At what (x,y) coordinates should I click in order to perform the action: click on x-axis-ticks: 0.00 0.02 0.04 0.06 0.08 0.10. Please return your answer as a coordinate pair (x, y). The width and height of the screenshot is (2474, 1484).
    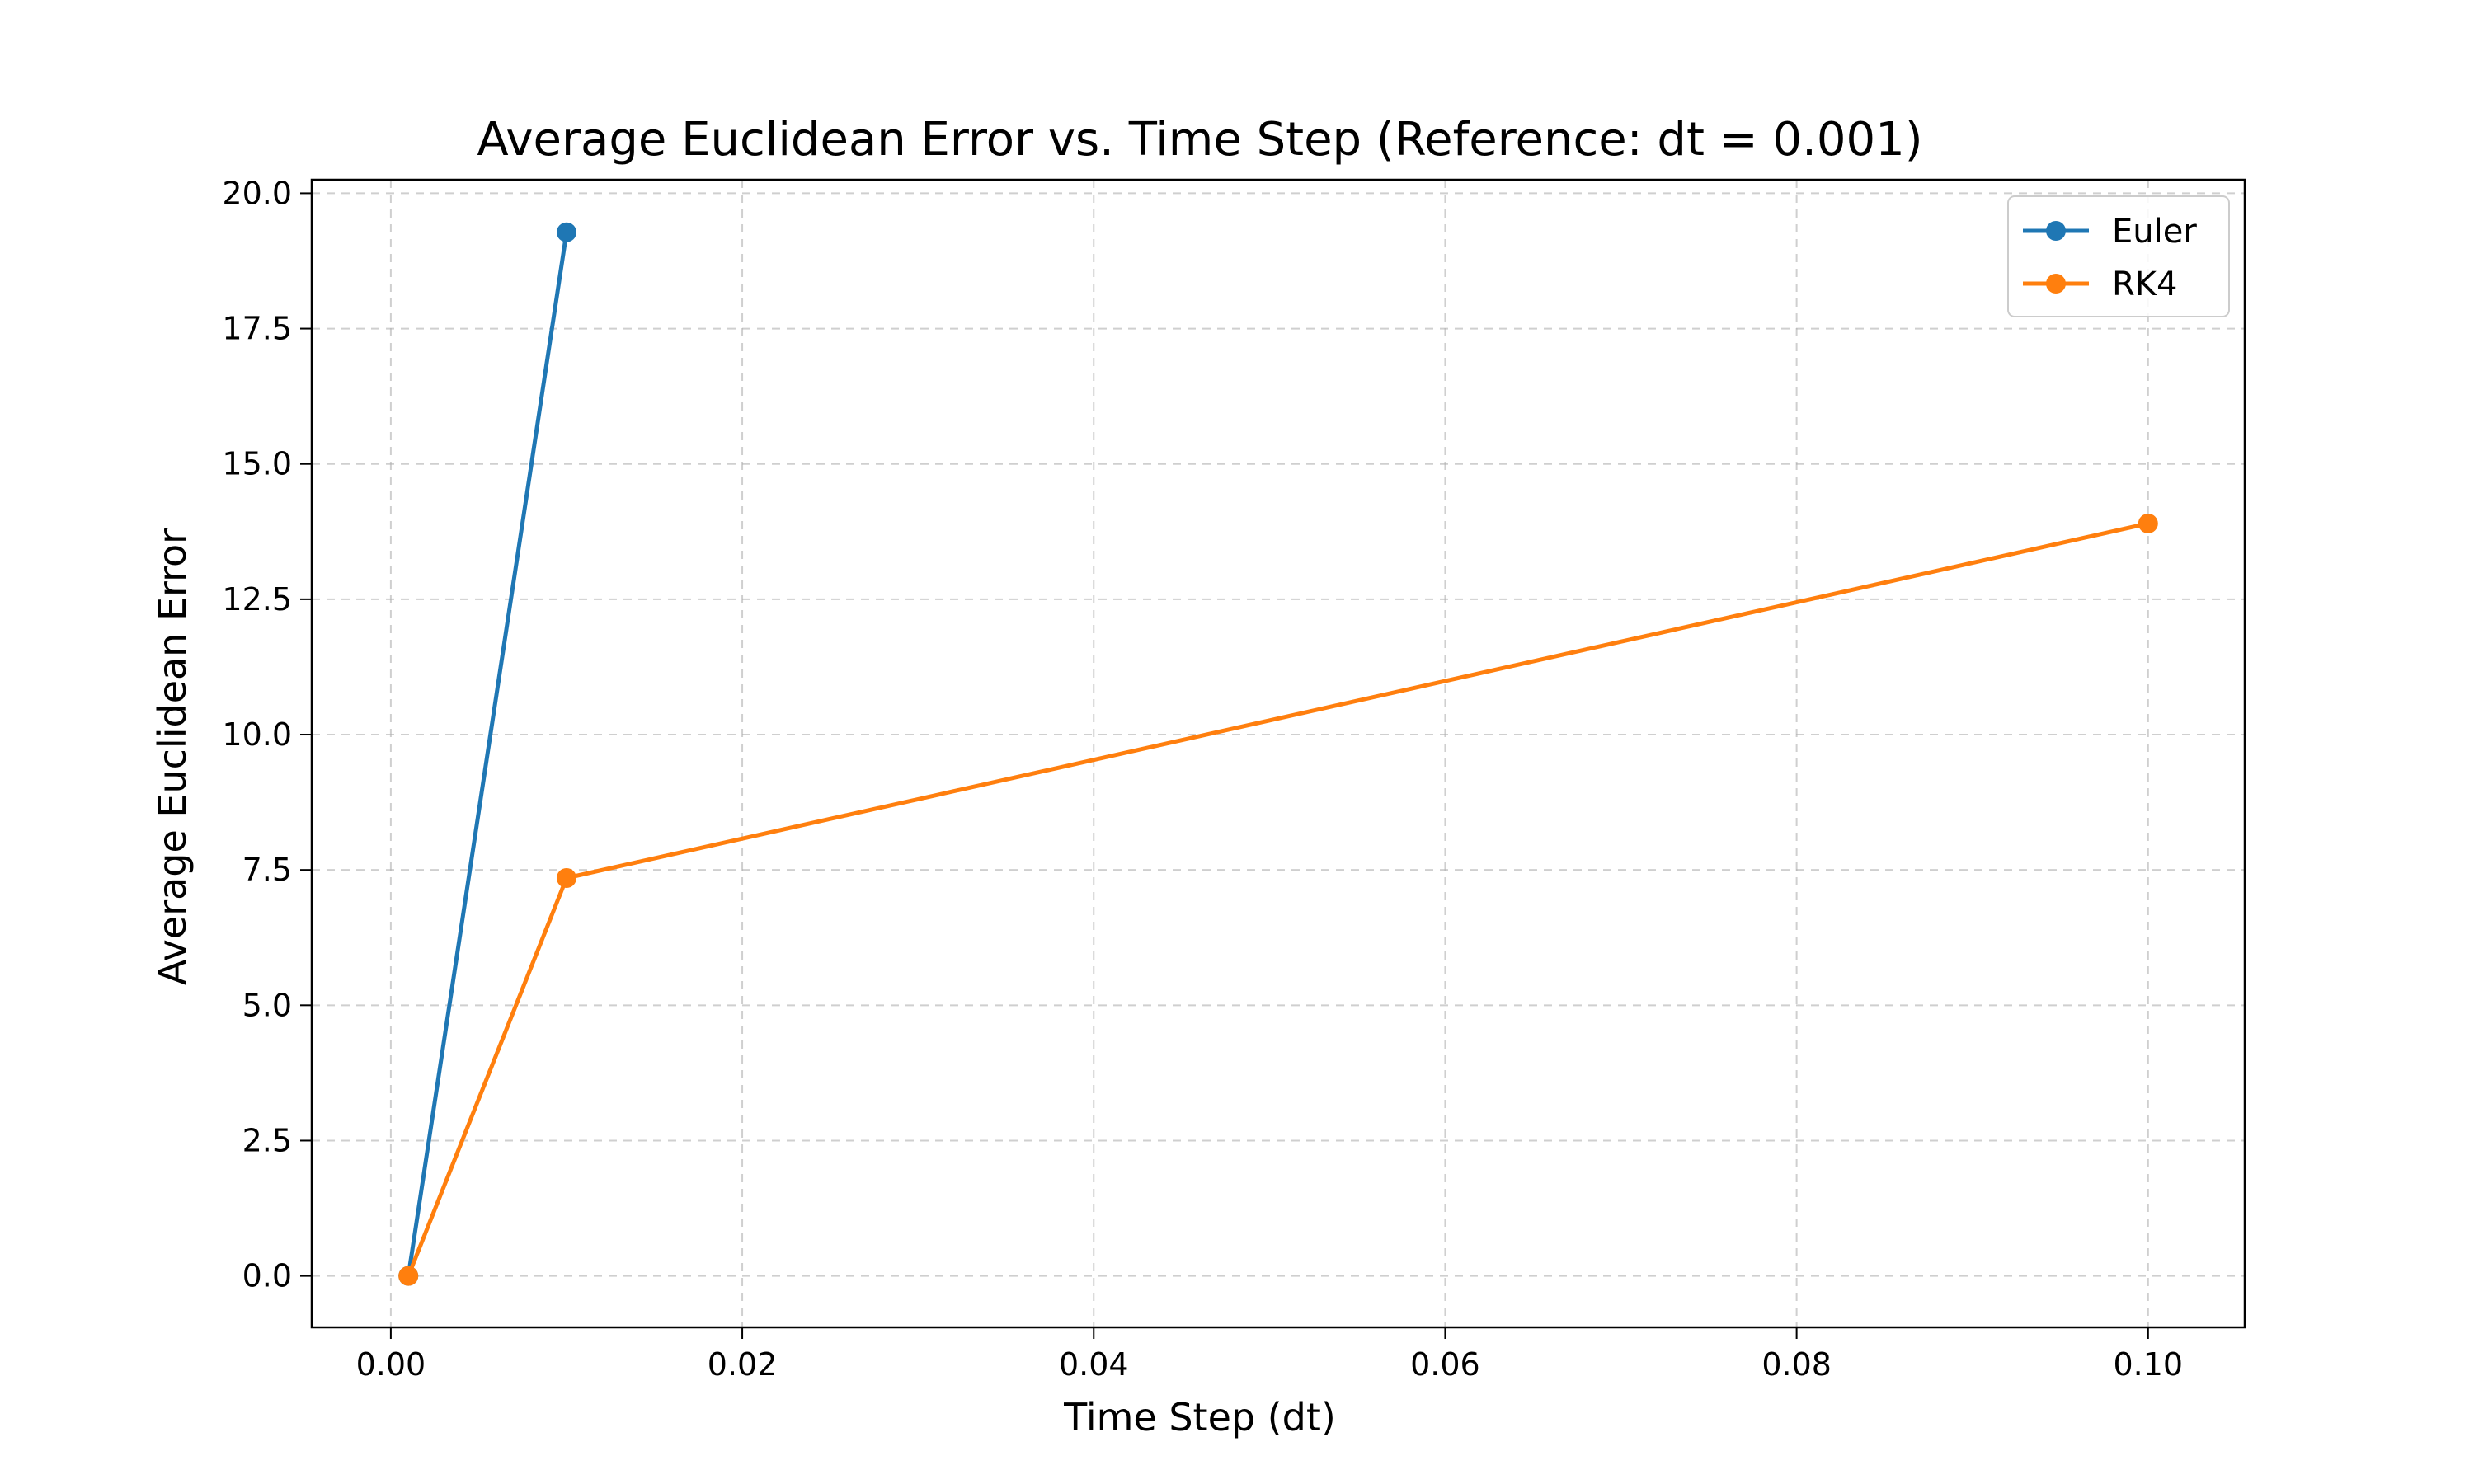
    Looking at the image, I should click on (1269, 1355).